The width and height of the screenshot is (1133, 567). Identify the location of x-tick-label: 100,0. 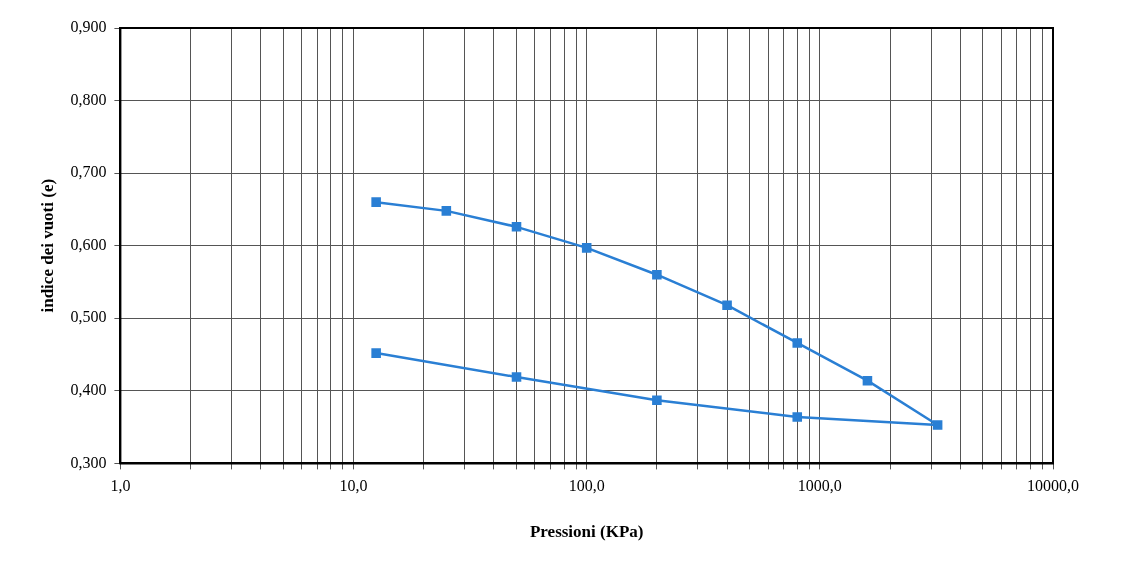
(586, 486).